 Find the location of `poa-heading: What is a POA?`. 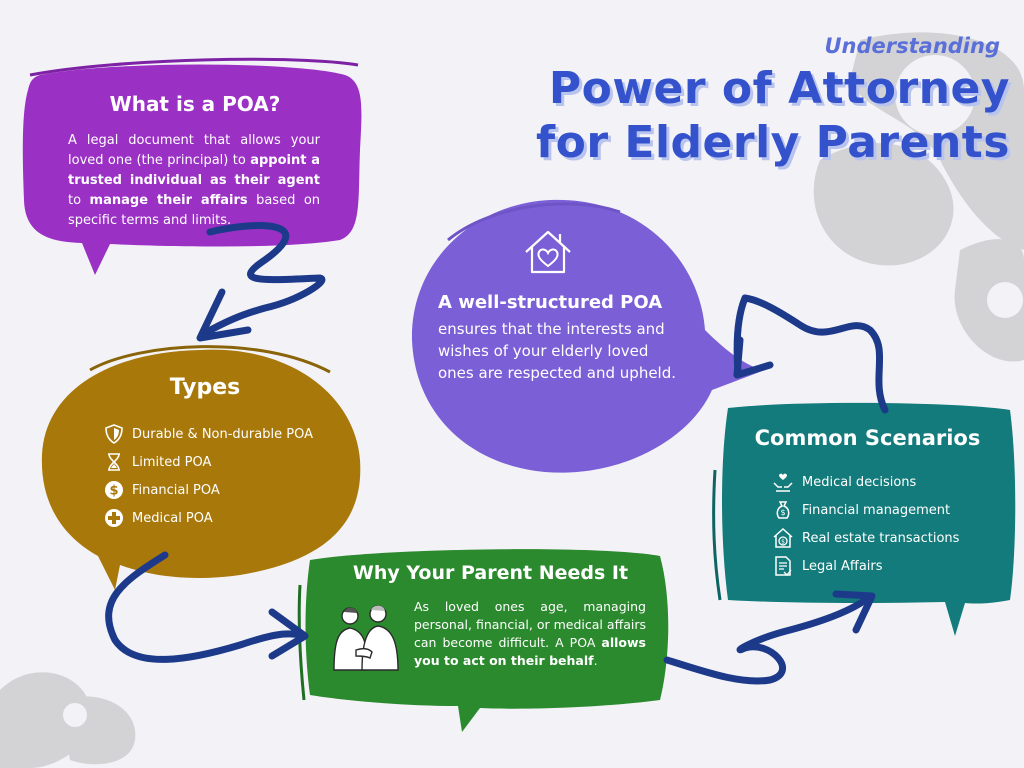

poa-heading: What is a POA? is located at coordinates (195, 104).